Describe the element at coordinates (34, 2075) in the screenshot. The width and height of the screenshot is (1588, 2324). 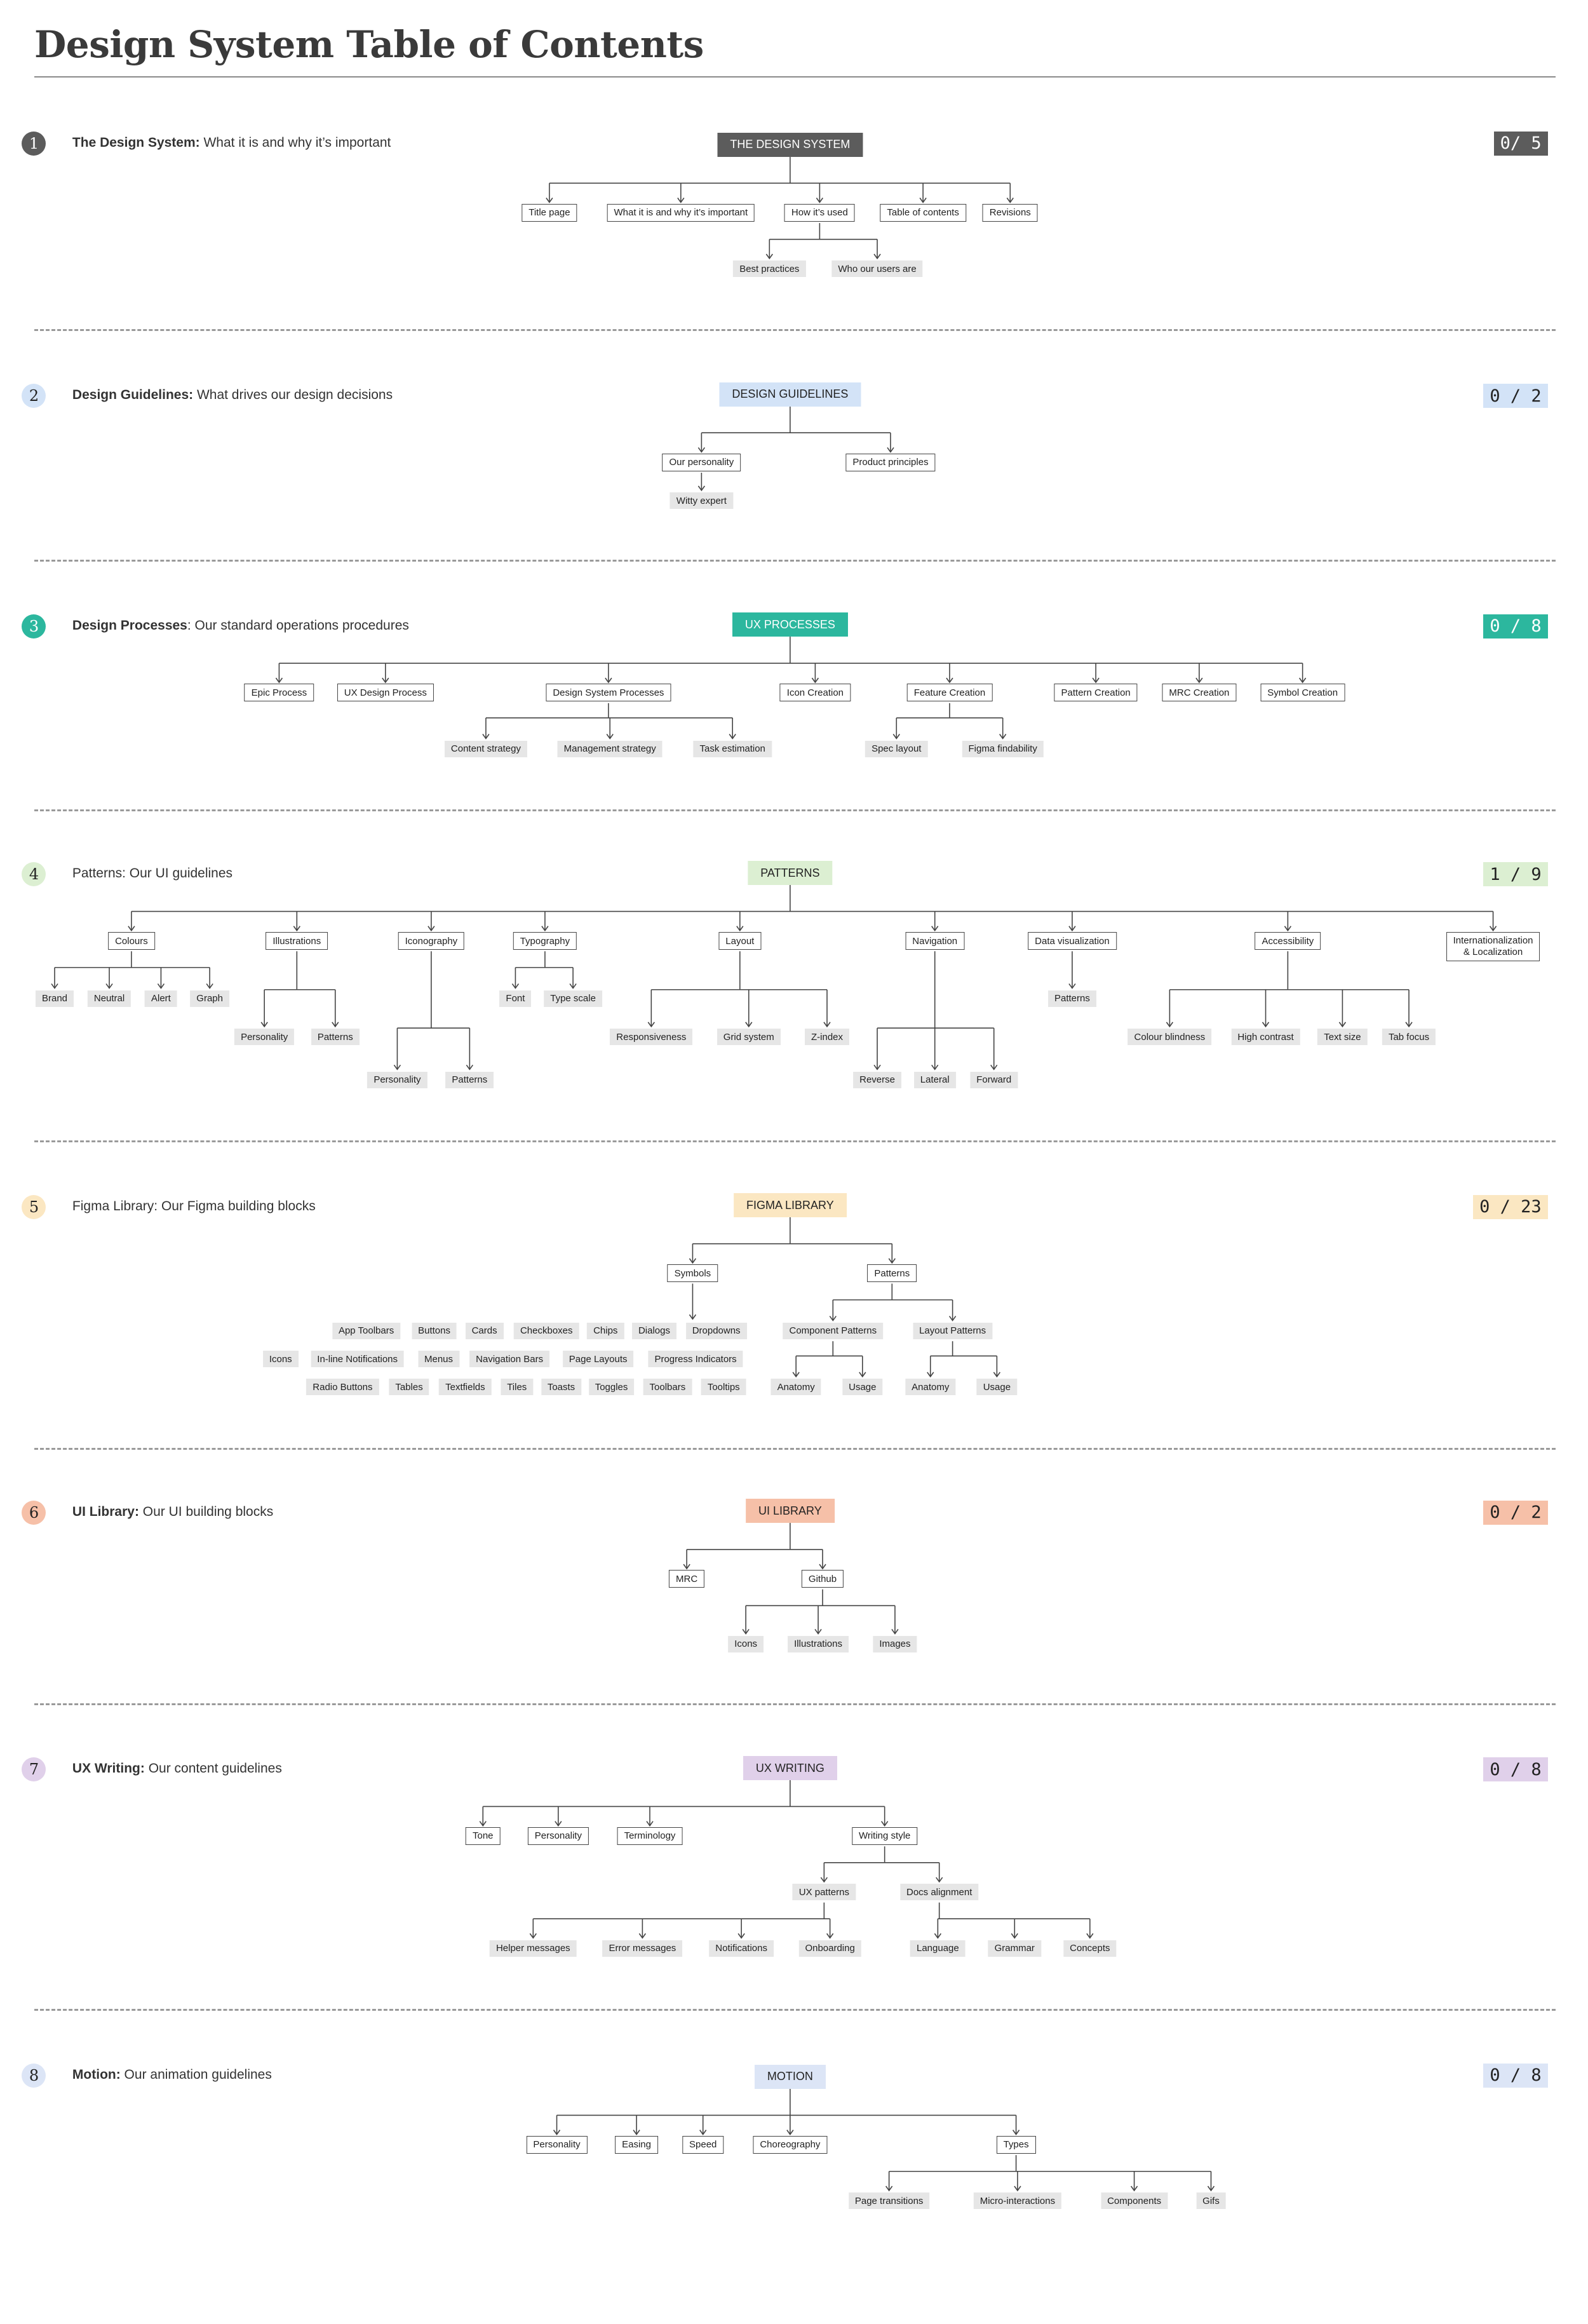
I see `section-number-badge: 8` at that location.